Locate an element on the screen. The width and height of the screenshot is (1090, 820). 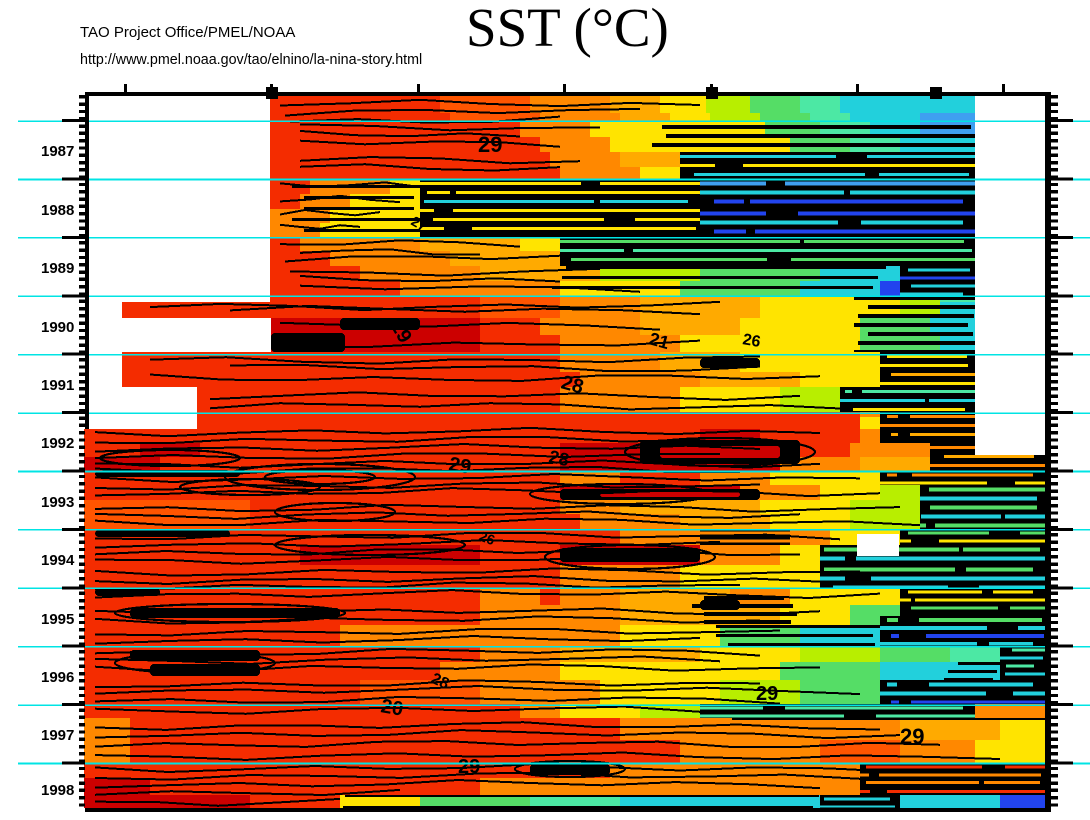
svg-text: 1995 is located at coordinates (57, 619).